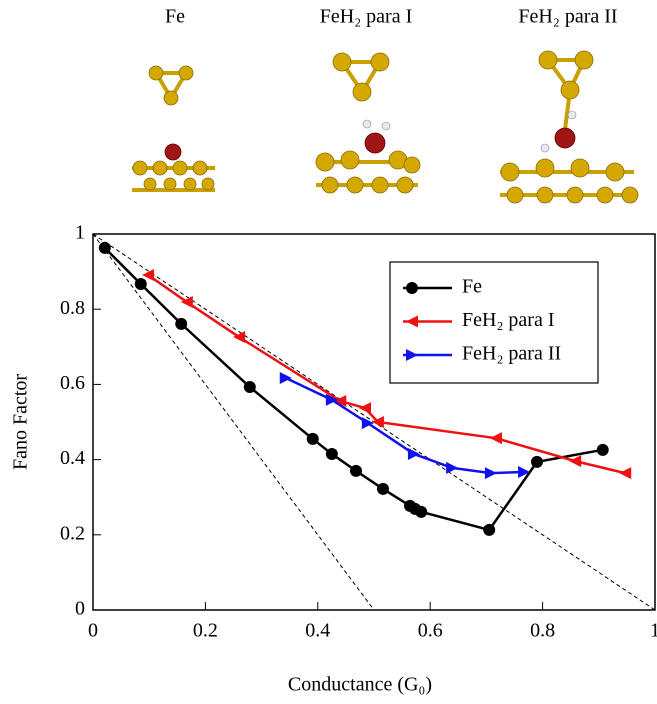 Image resolution: width=657 pixels, height=704 pixels. I want to click on x-tick-label: 0, so click(93, 631).